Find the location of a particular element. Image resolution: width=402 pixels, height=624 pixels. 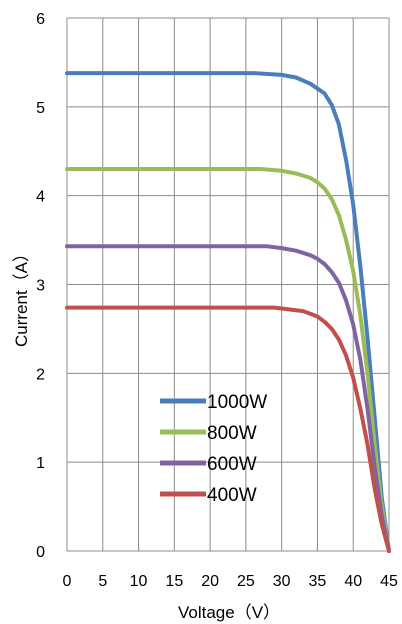

x-tick-label-3: 15 is located at coordinates (174, 581).